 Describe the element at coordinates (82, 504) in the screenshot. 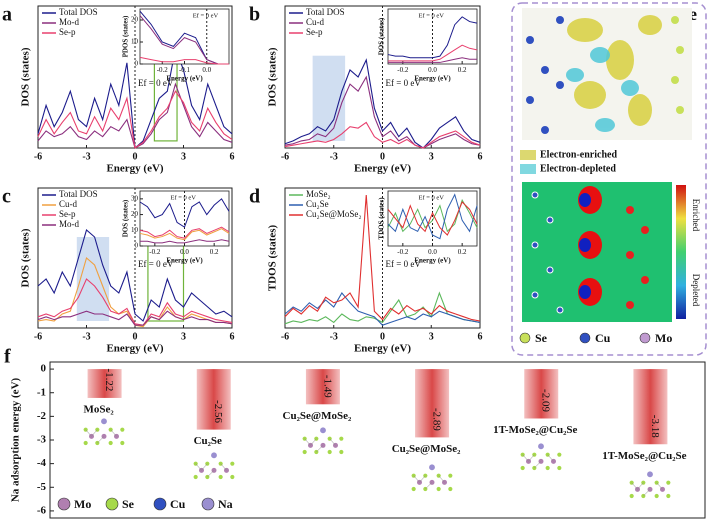

I see `legend-label: Mo` at that location.